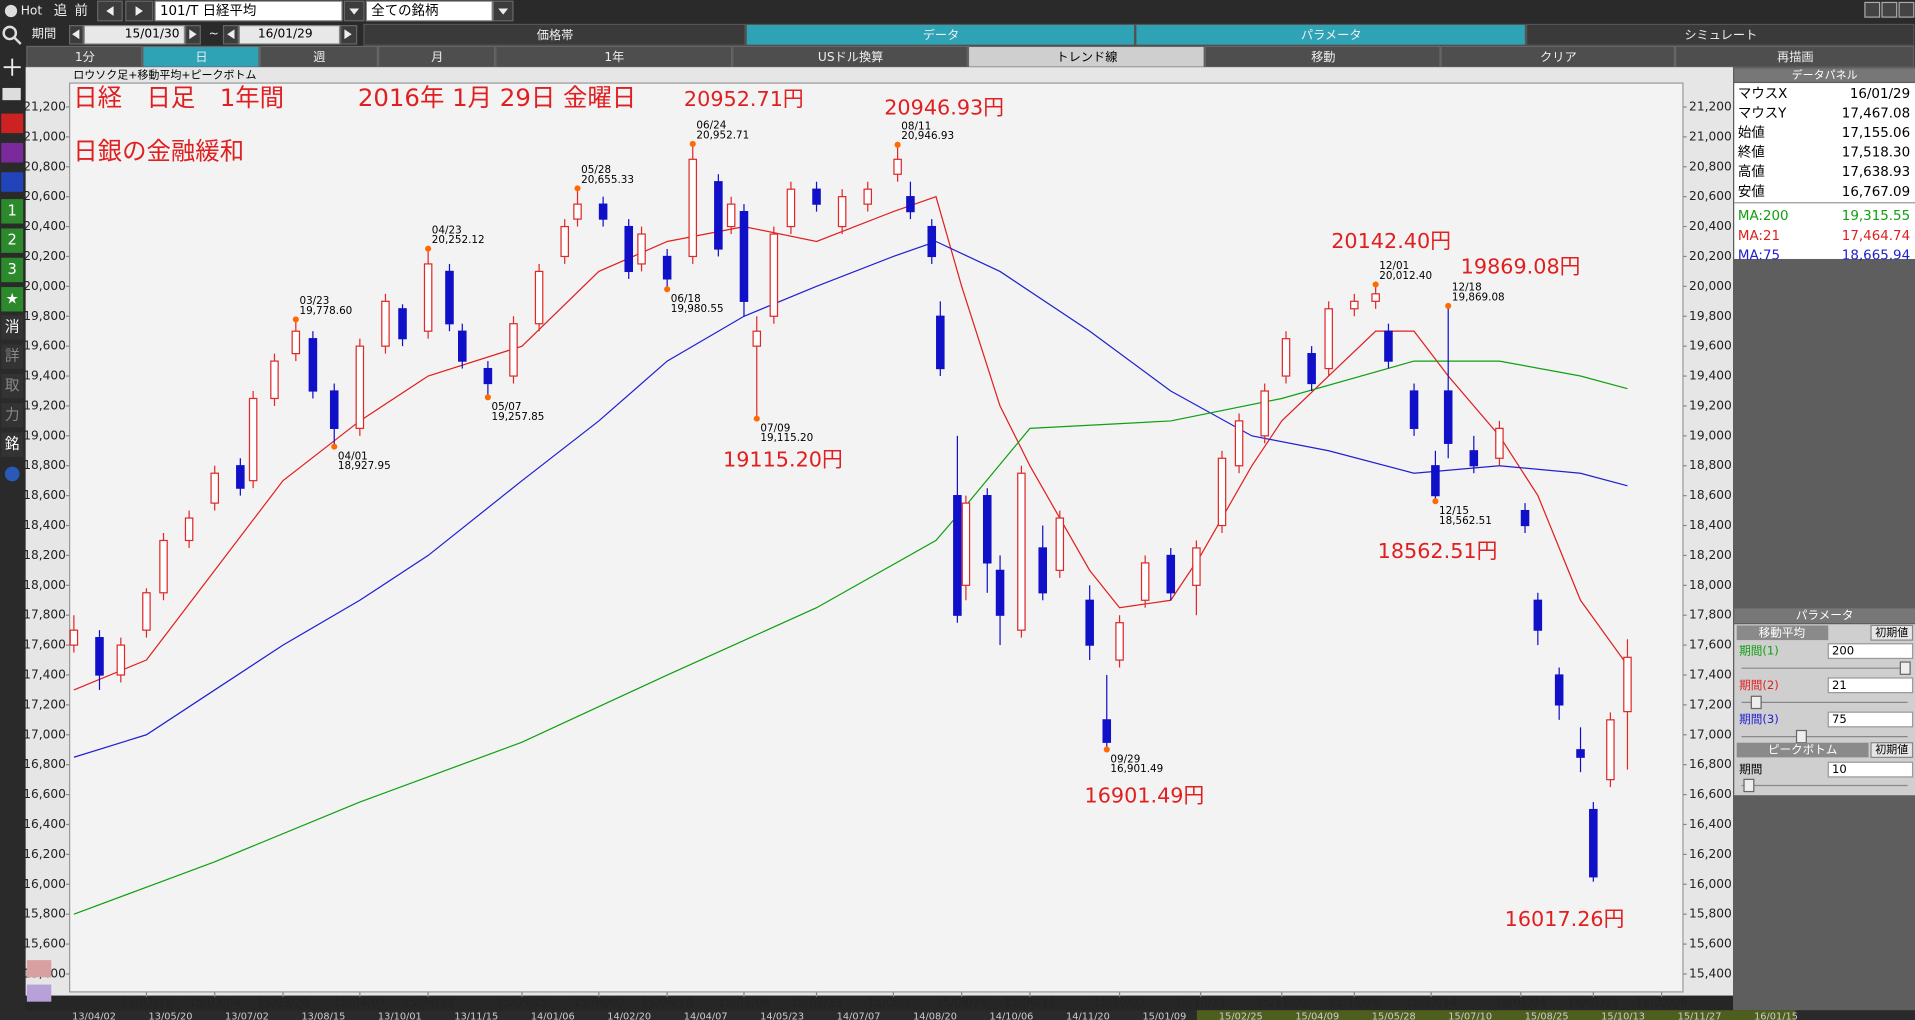  What do you see at coordinates (201, 57) in the screenshot?
I see `button-label: 日` at bounding box center [201, 57].